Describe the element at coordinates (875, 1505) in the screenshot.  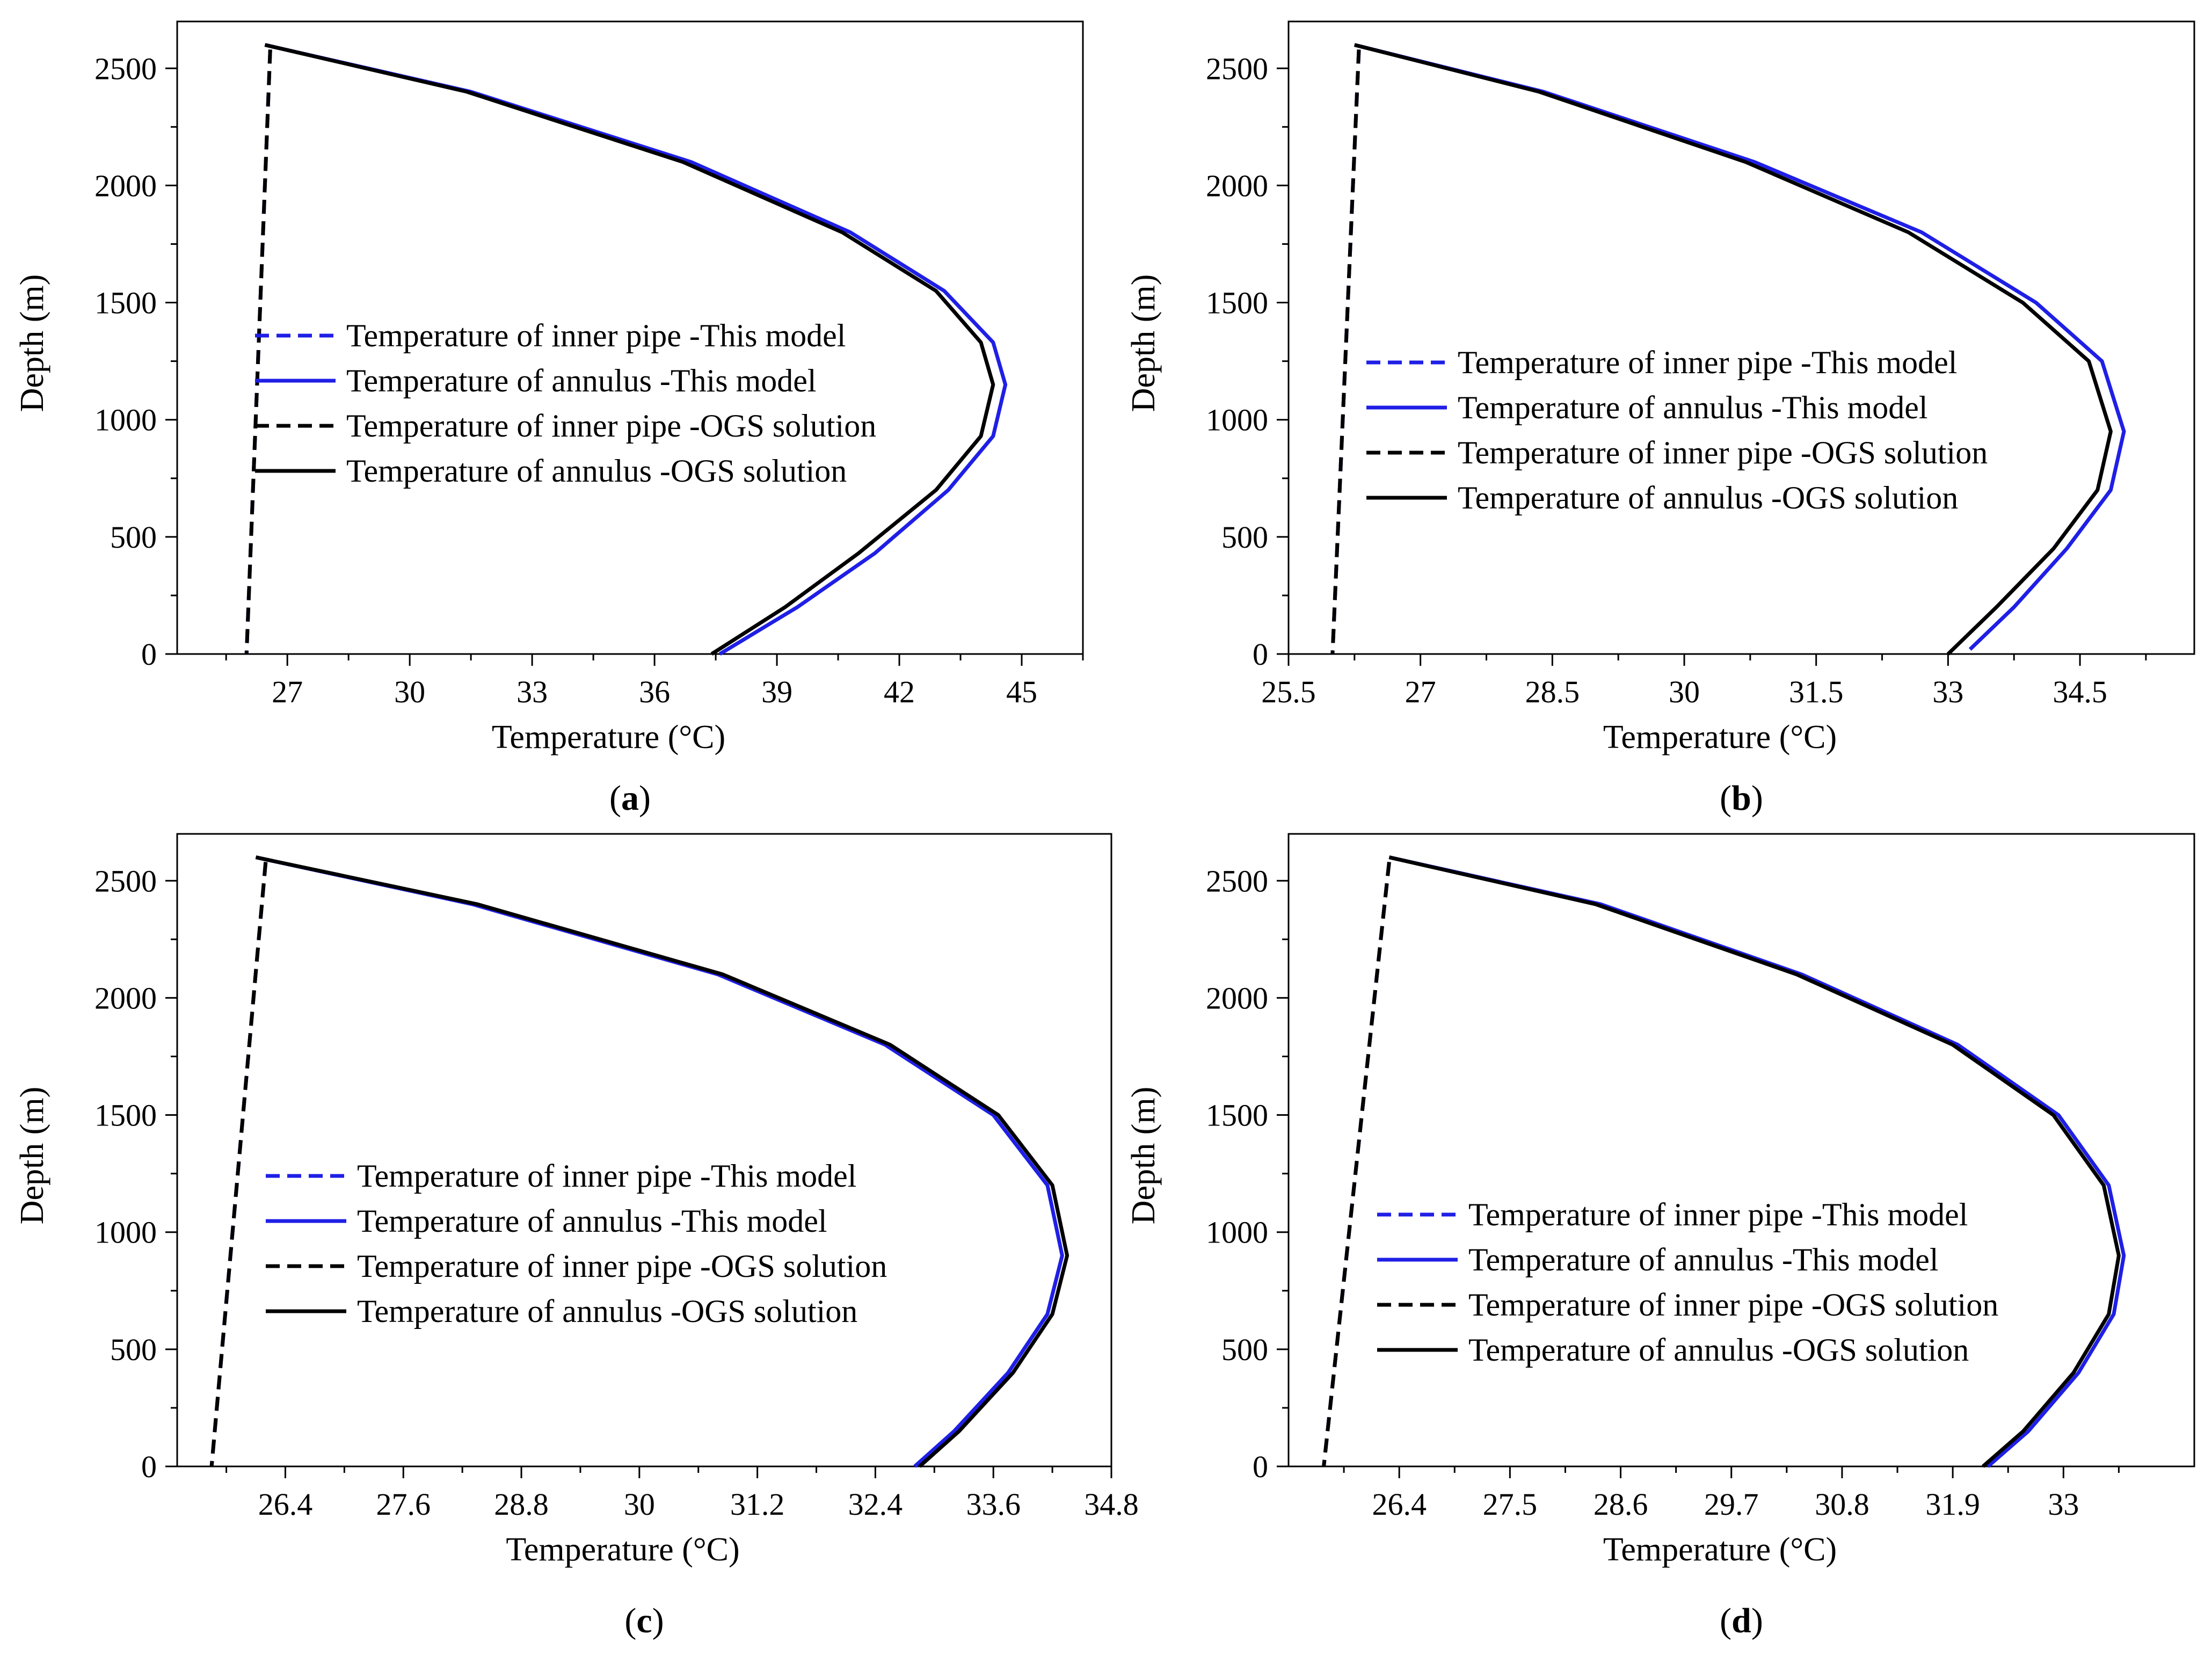
I see `x-tick-label: 32.4` at that location.